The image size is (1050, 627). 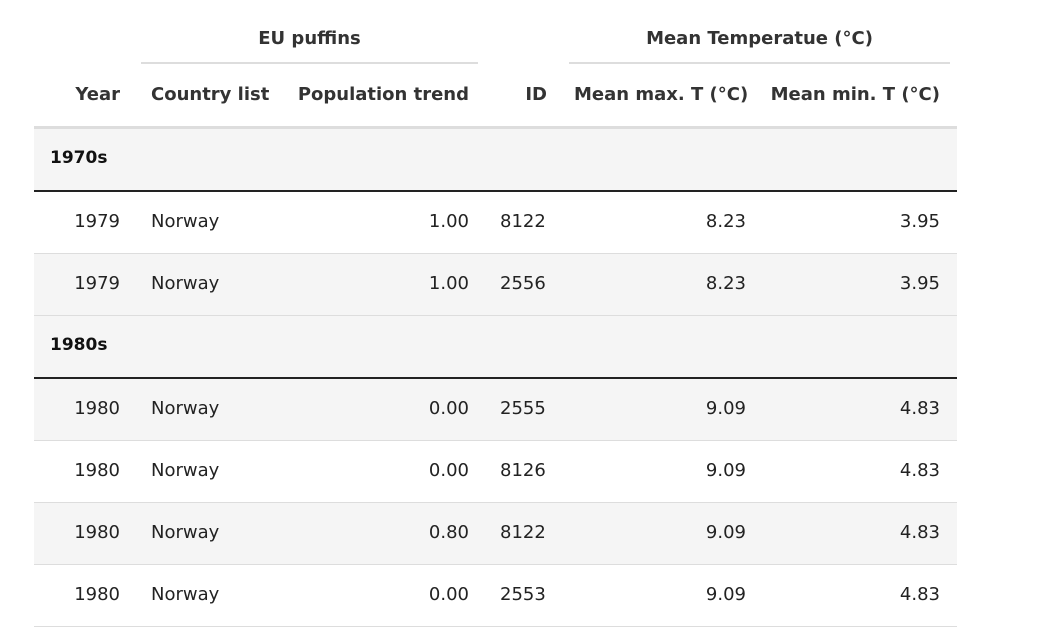 What do you see at coordinates (495, 596) in the screenshot?
I see `table-row: 1980 Norway 0.00 2553 9.09 4.83` at bounding box center [495, 596].